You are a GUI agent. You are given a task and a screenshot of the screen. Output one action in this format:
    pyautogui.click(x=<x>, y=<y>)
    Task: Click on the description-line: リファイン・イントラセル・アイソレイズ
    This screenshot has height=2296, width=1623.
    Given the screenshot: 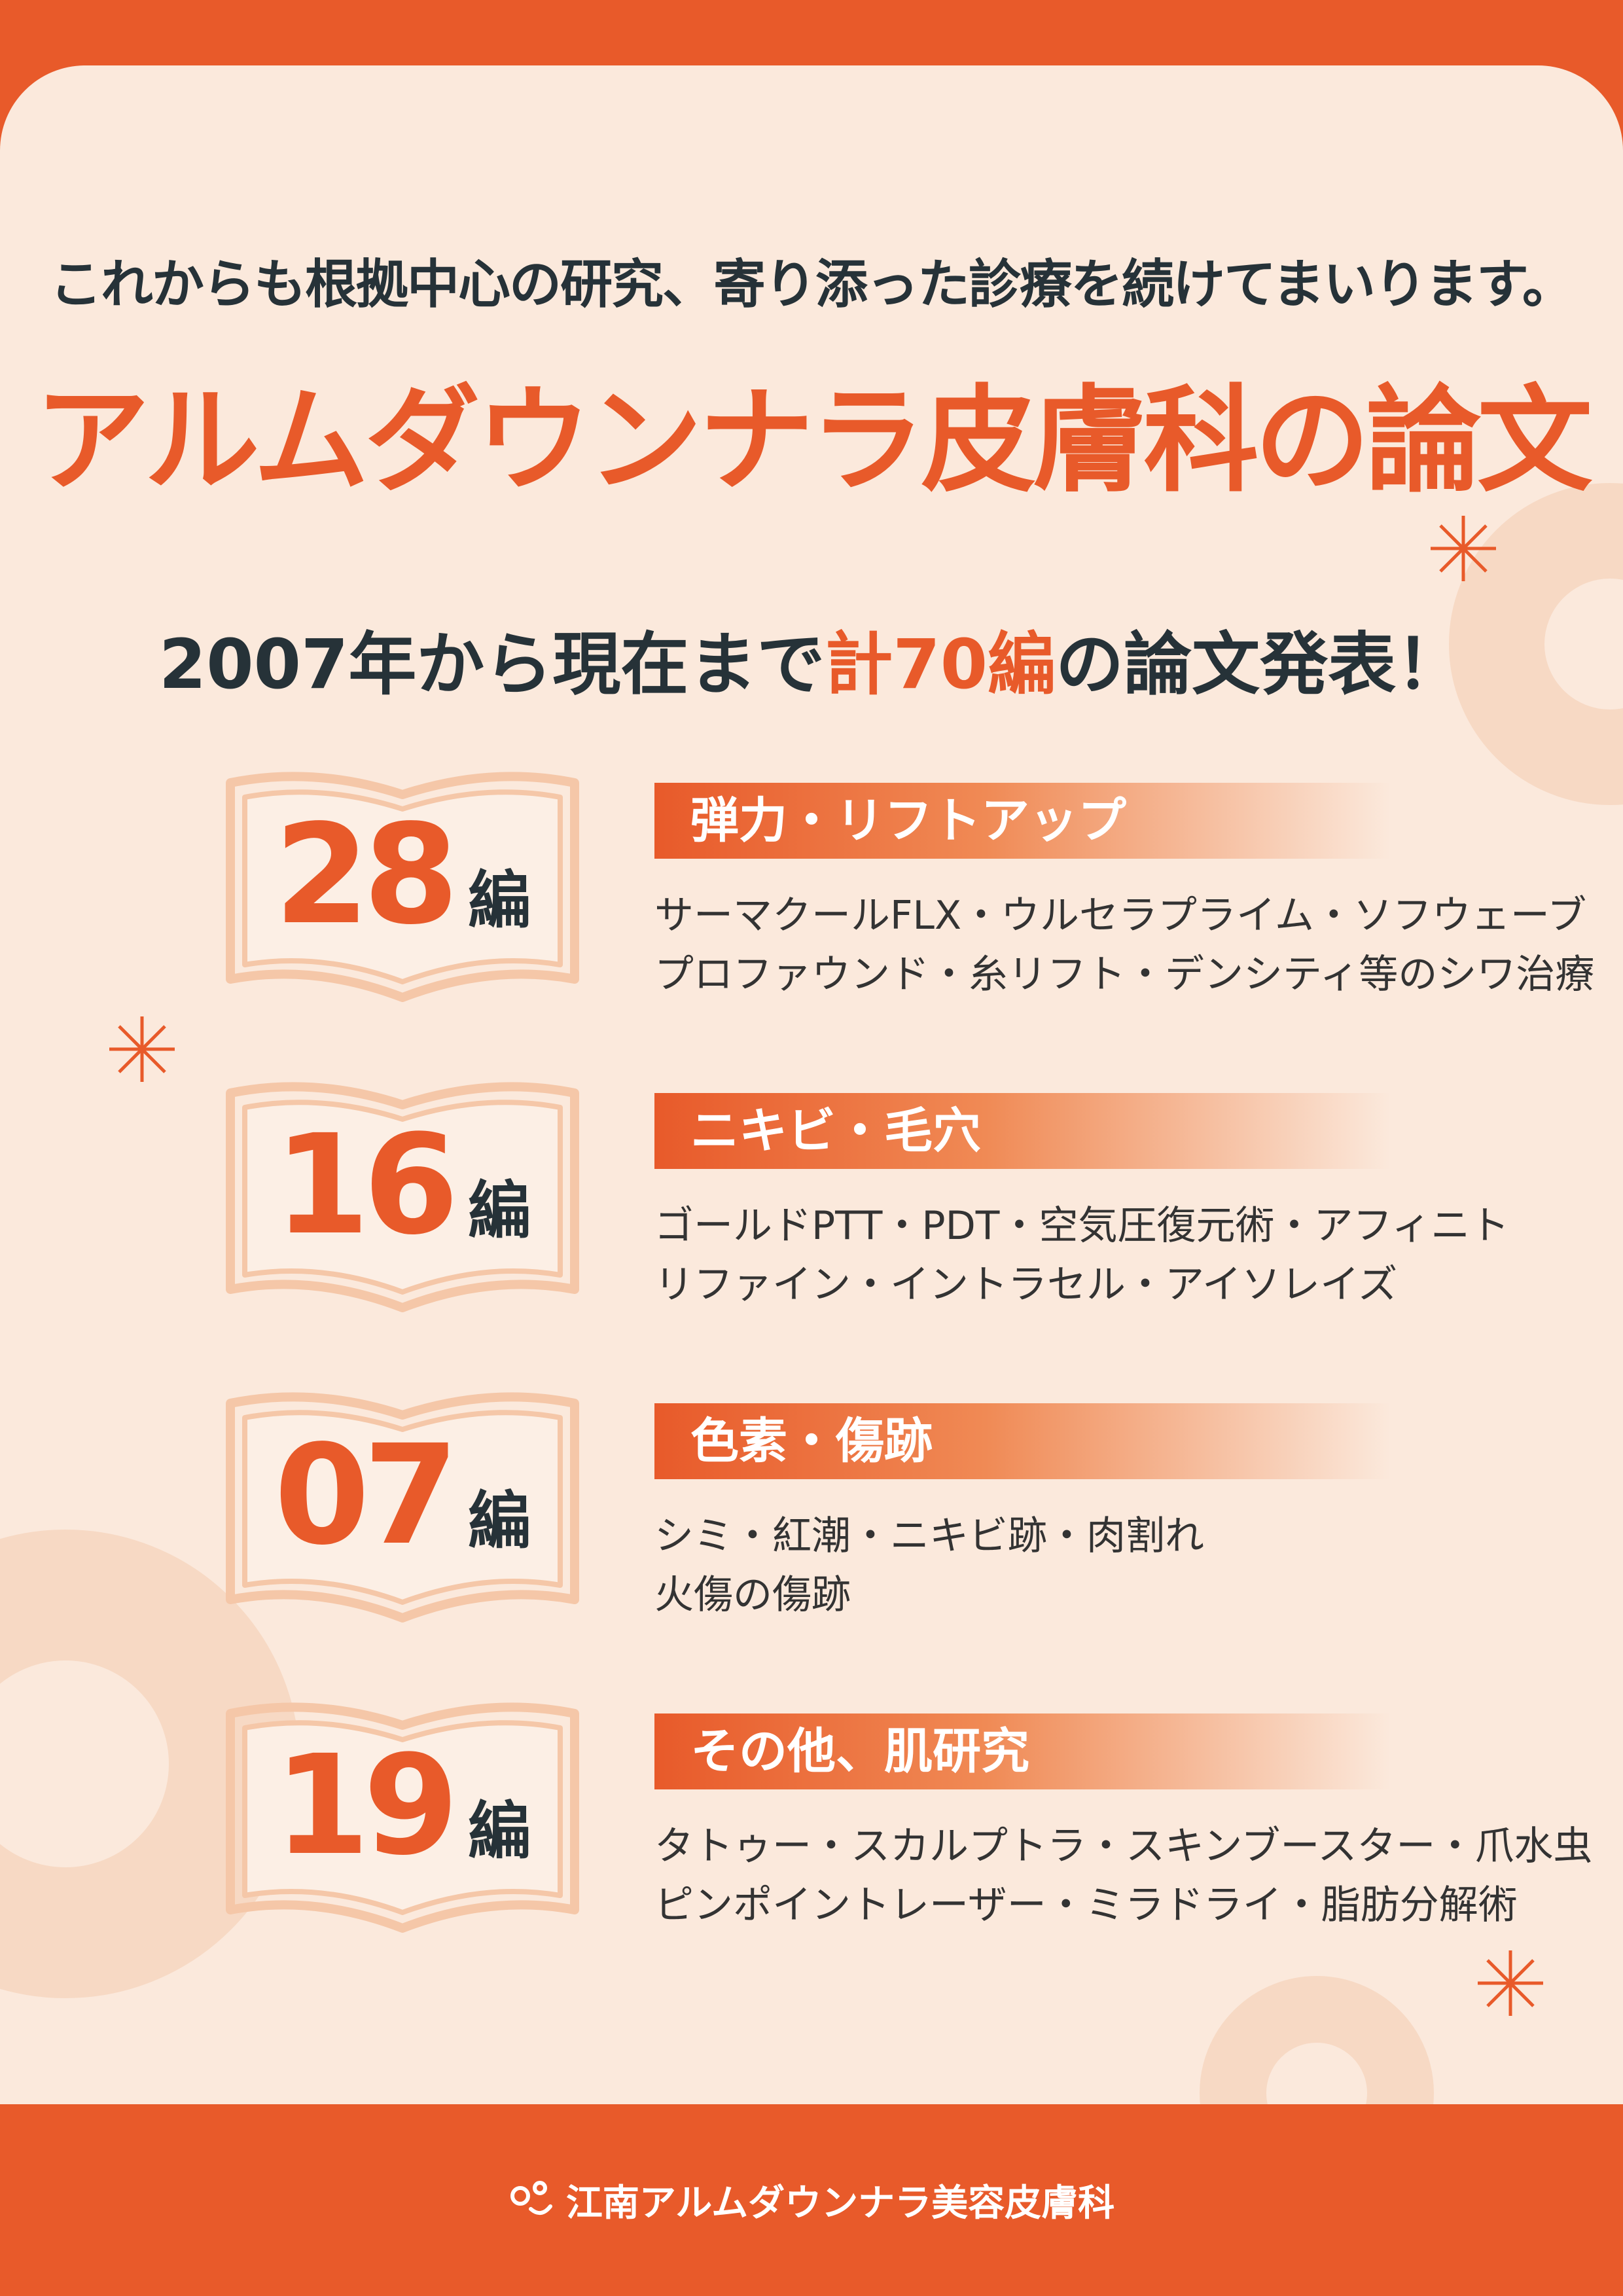 What is the action you would take?
    pyautogui.click(x=1026, y=1285)
    